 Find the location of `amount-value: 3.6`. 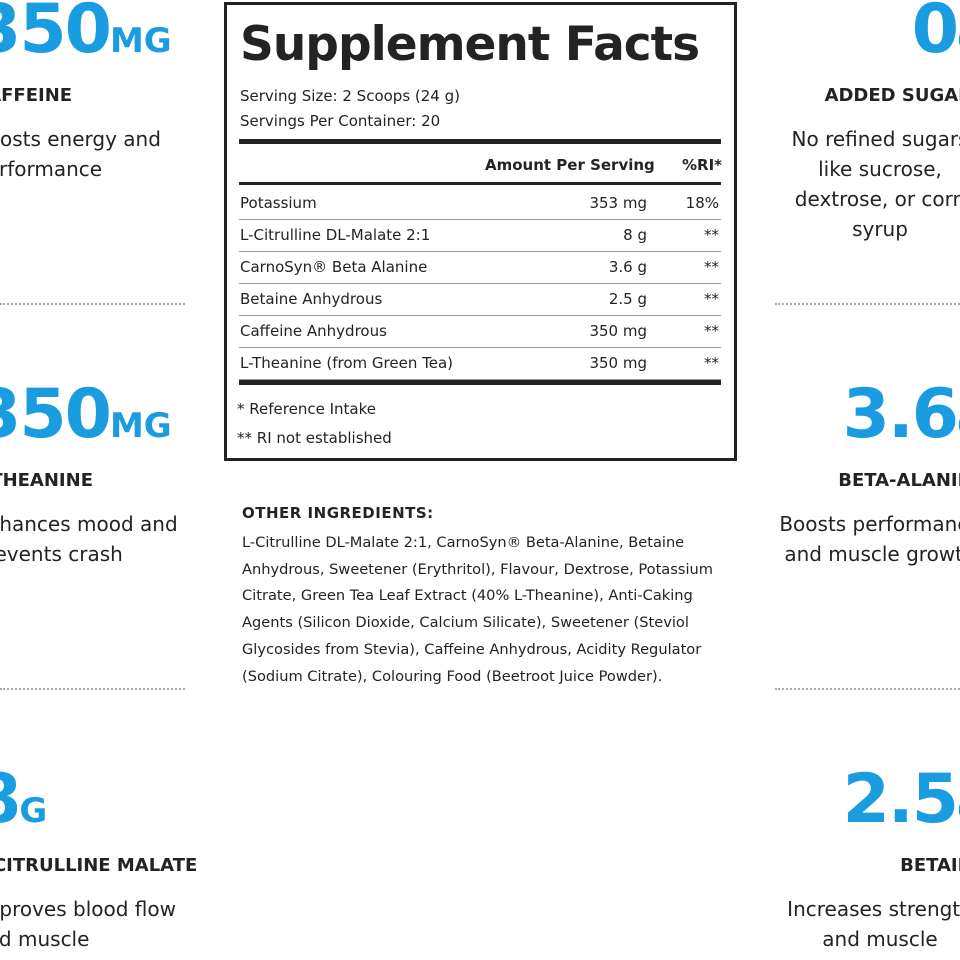

amount-value: 3.6 is located at coordinates (900, 414).